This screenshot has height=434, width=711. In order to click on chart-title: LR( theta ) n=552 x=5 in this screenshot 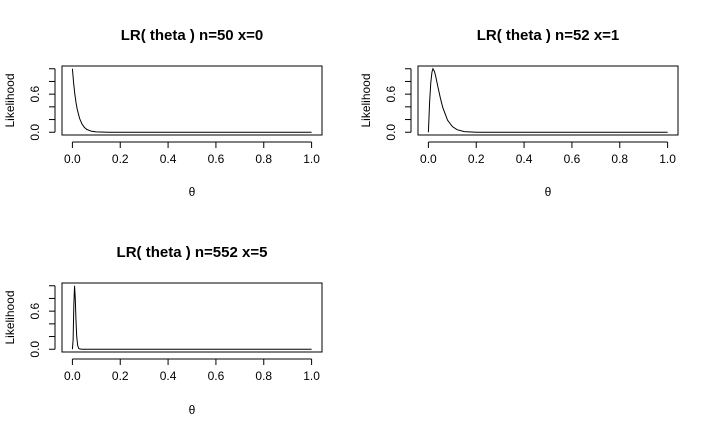, I will do `click(192, 252)`.